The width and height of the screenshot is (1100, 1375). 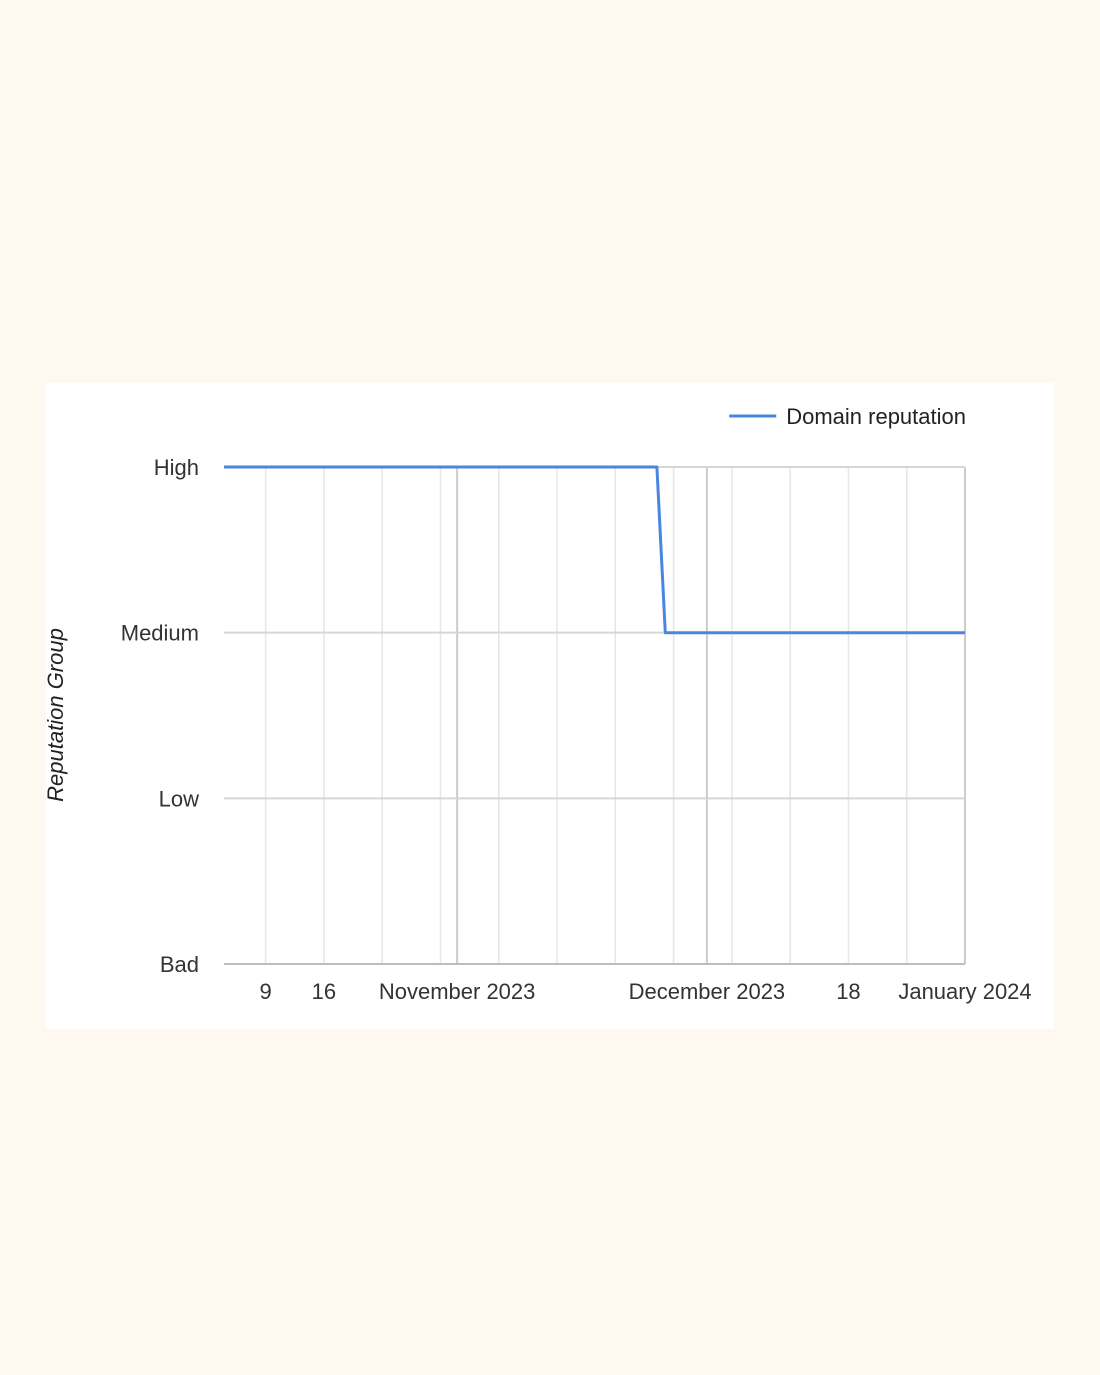 What do you see at coordinates (876, 416) in the screenshot?
I see `legend-label: Domain reputation` at bounding box center [876, 416].